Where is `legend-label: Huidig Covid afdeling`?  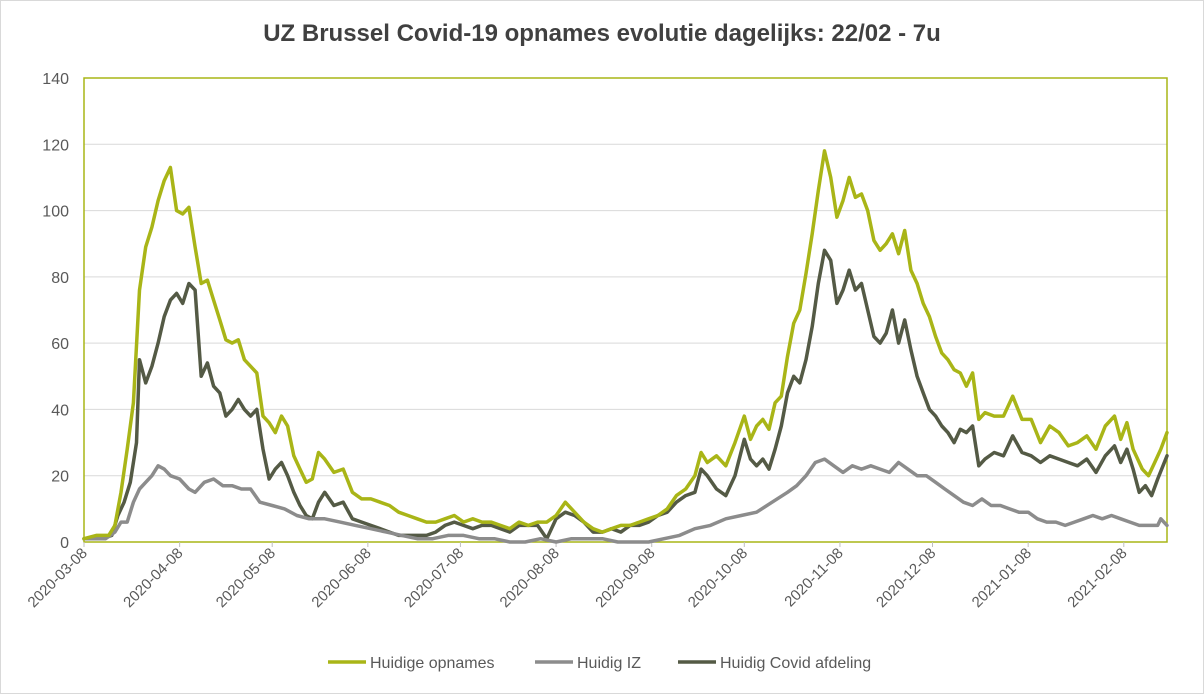 legend-label: Huidig Covid afdeling is located at coordinates (795, 663).